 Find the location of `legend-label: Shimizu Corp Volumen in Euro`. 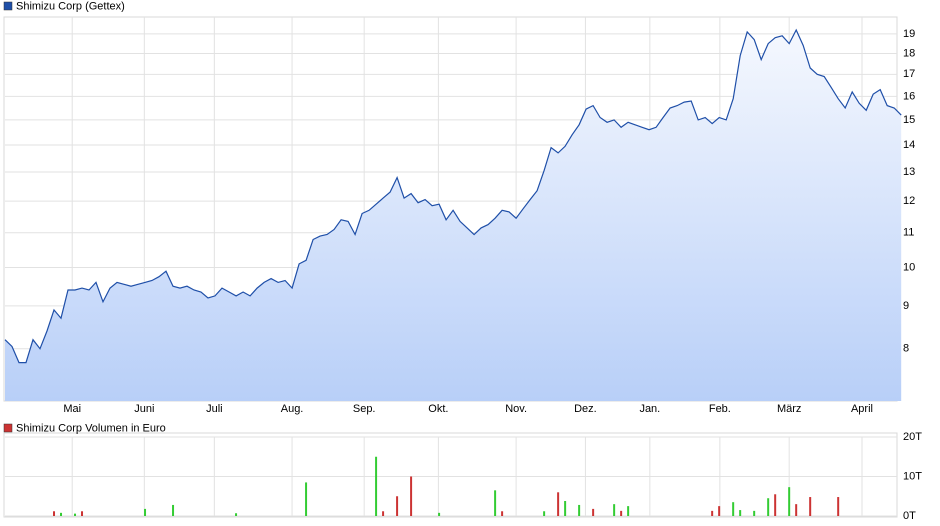

legend-label: Shimizu Corp Volumen in Euro is located at coordinates (91, 428).